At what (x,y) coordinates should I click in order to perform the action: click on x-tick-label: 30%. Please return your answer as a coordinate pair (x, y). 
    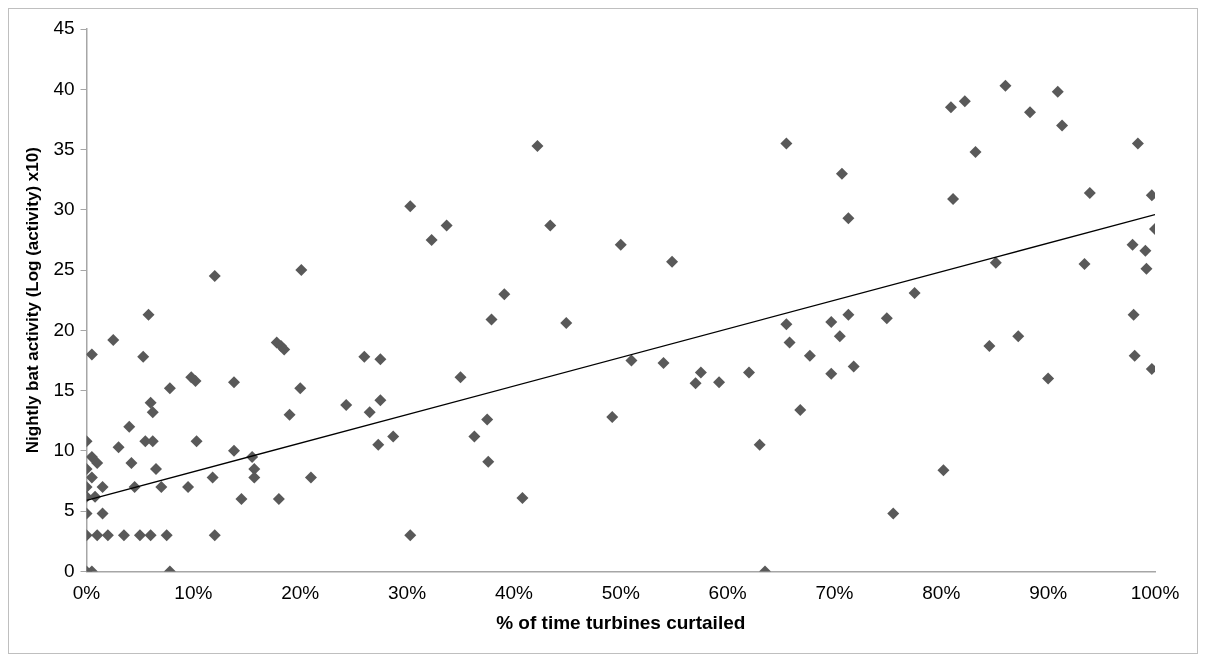
    Looking at the image, I should click on (407, 593).